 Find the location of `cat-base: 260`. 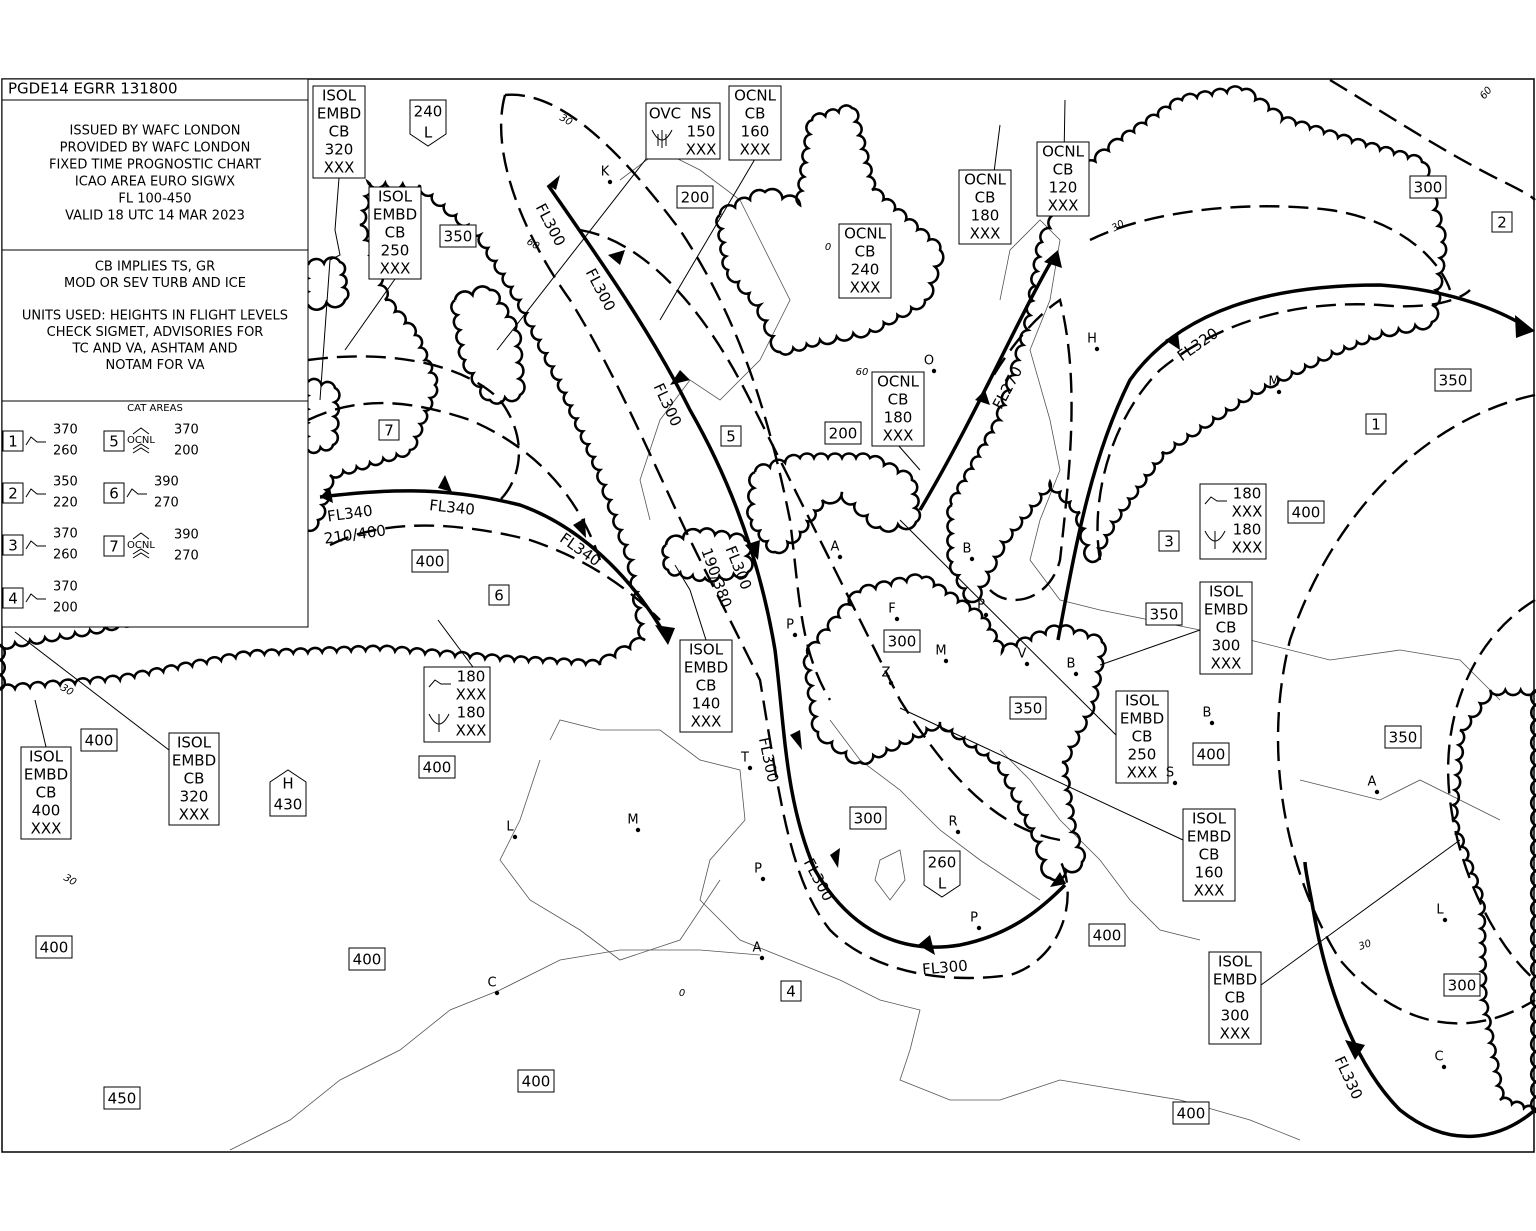

cat-base: 260 is located at coordinates (65, 451).